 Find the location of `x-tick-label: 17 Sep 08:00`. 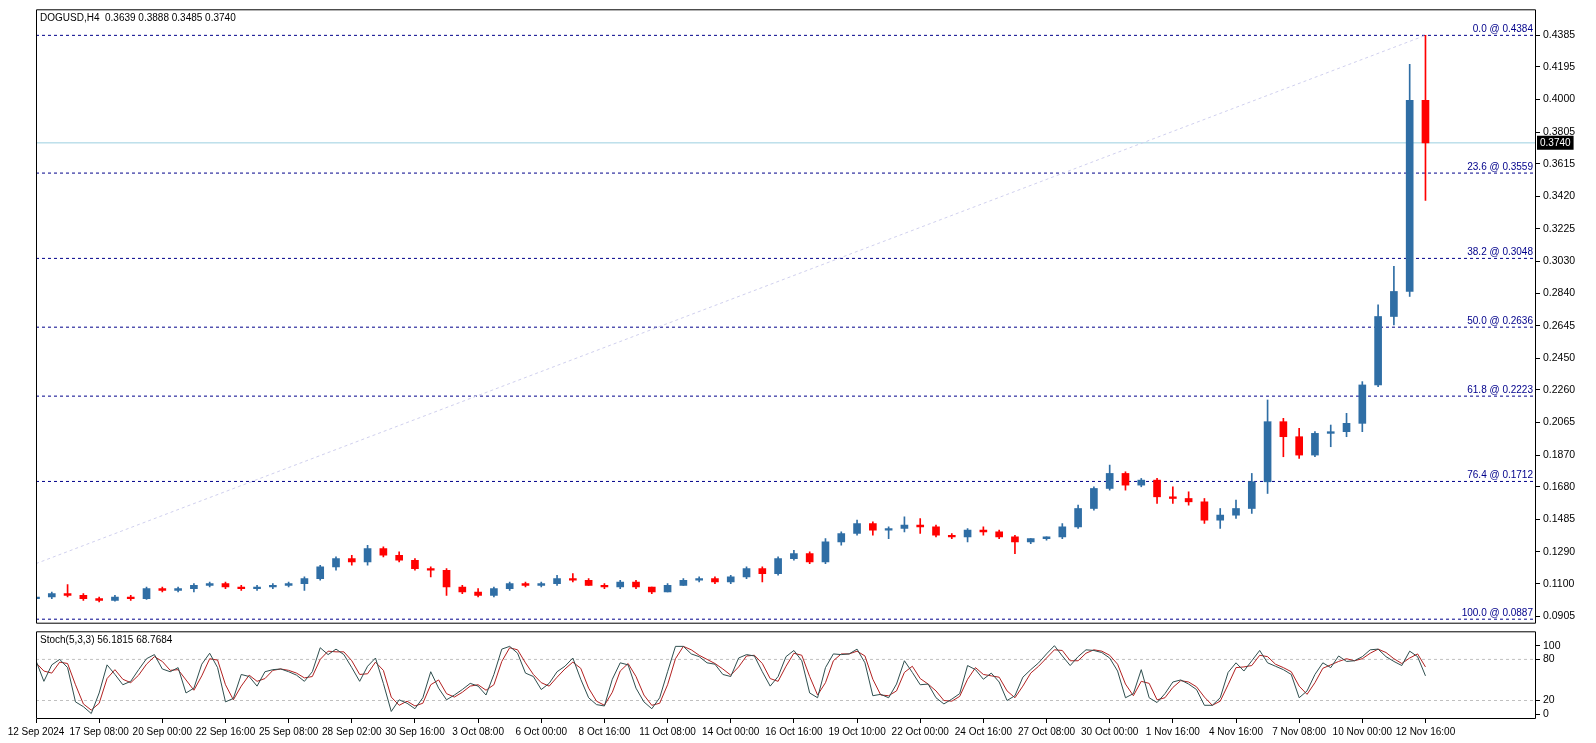

x-tick-label: 17 Sep 08:00 is located at coordinates (99, 731).